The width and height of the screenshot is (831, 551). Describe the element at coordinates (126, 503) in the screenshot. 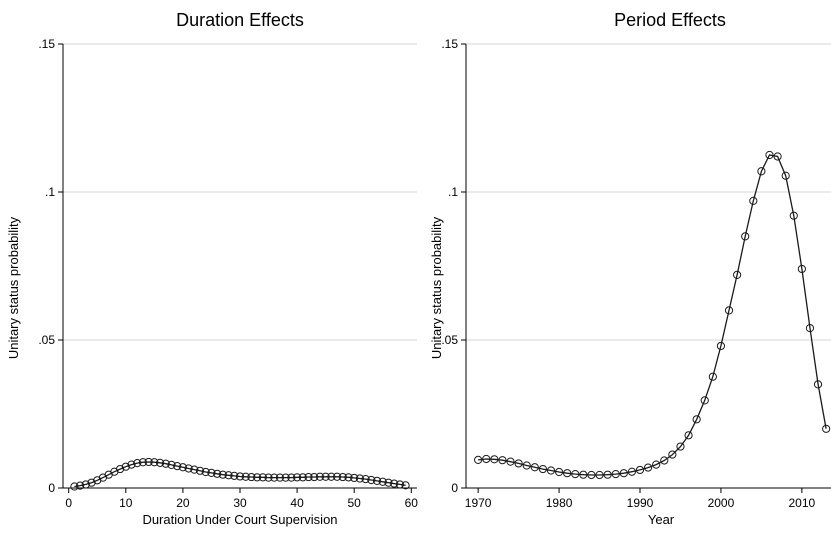

I see `x-tick-label: 10` at that location.